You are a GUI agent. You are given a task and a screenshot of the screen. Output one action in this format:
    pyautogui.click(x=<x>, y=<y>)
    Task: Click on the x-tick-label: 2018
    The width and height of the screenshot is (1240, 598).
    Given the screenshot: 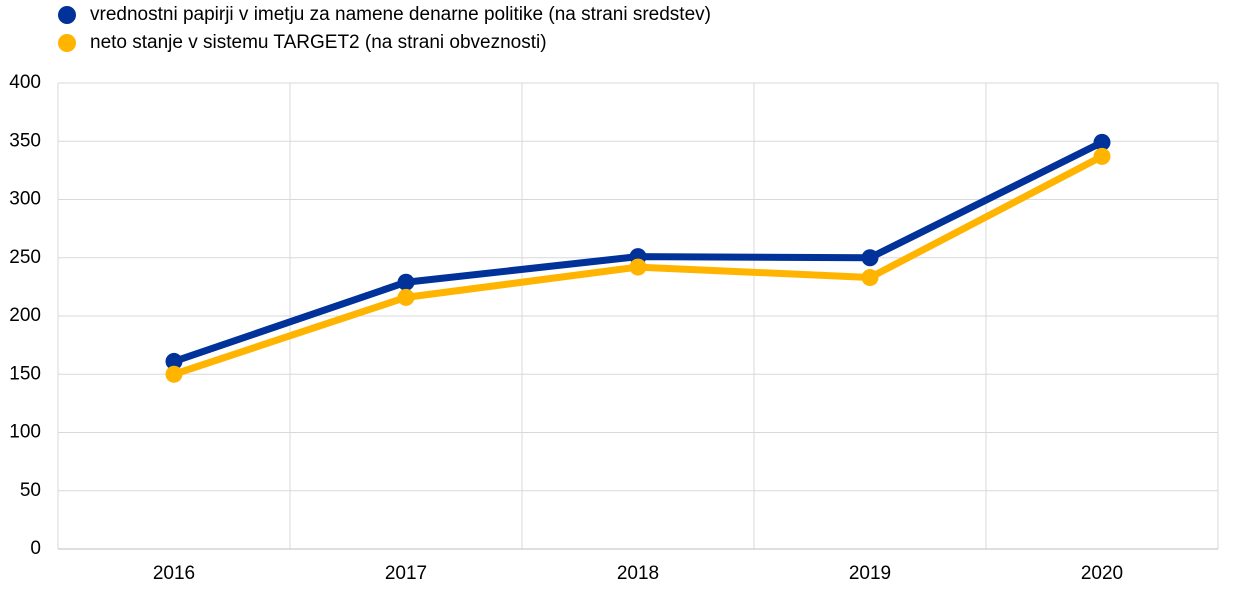 What is the action you would take?
    pyautogui.click(x=638, y=573)
    